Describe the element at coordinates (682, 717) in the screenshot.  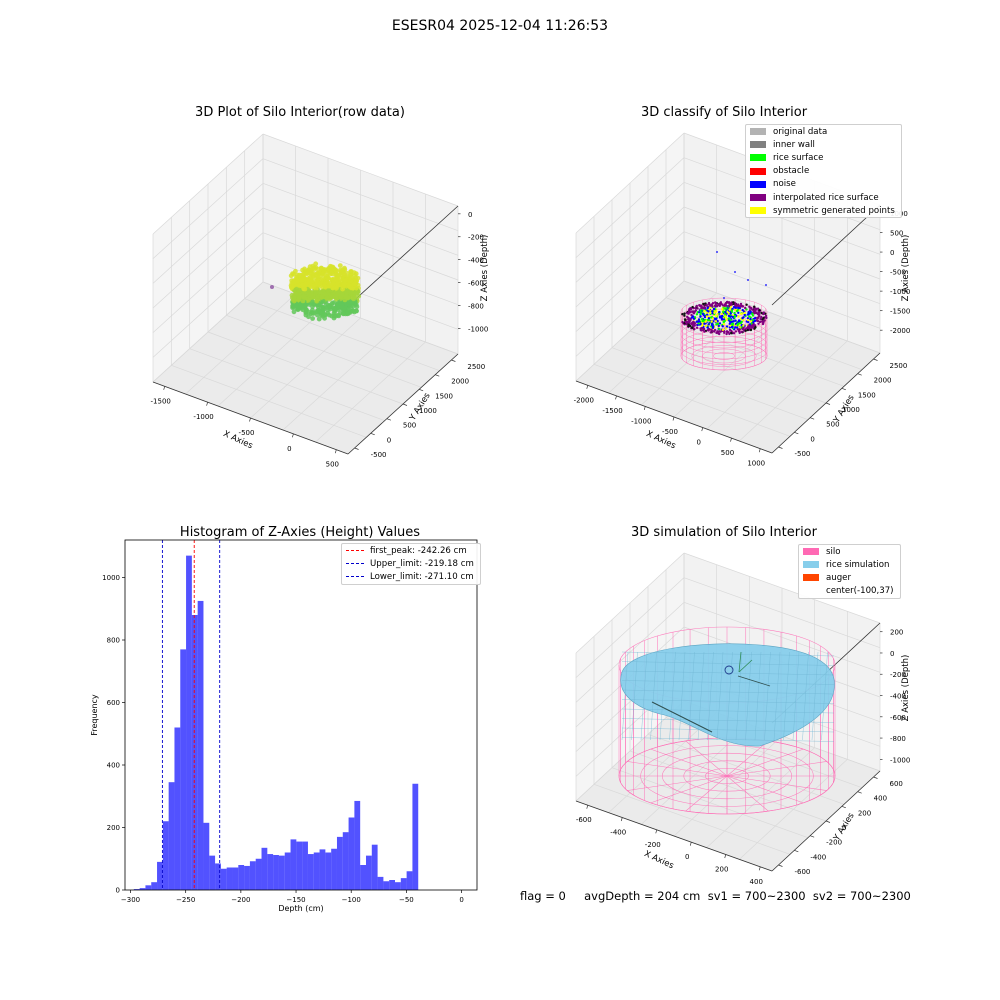
I see `panel4-auger` at that location.